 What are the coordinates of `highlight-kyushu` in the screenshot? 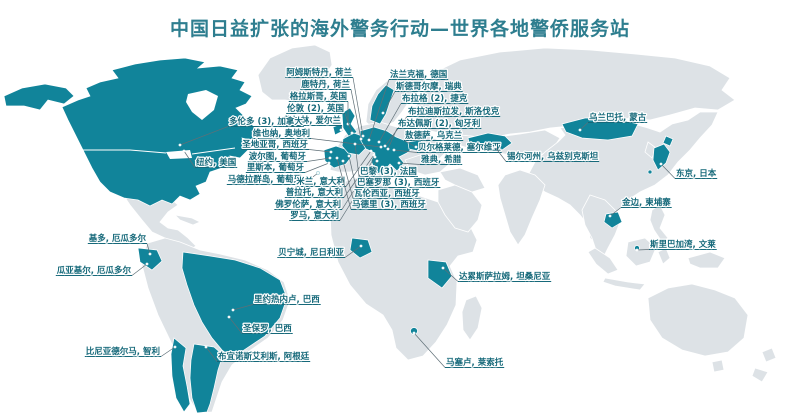 It's located at (650, 172).